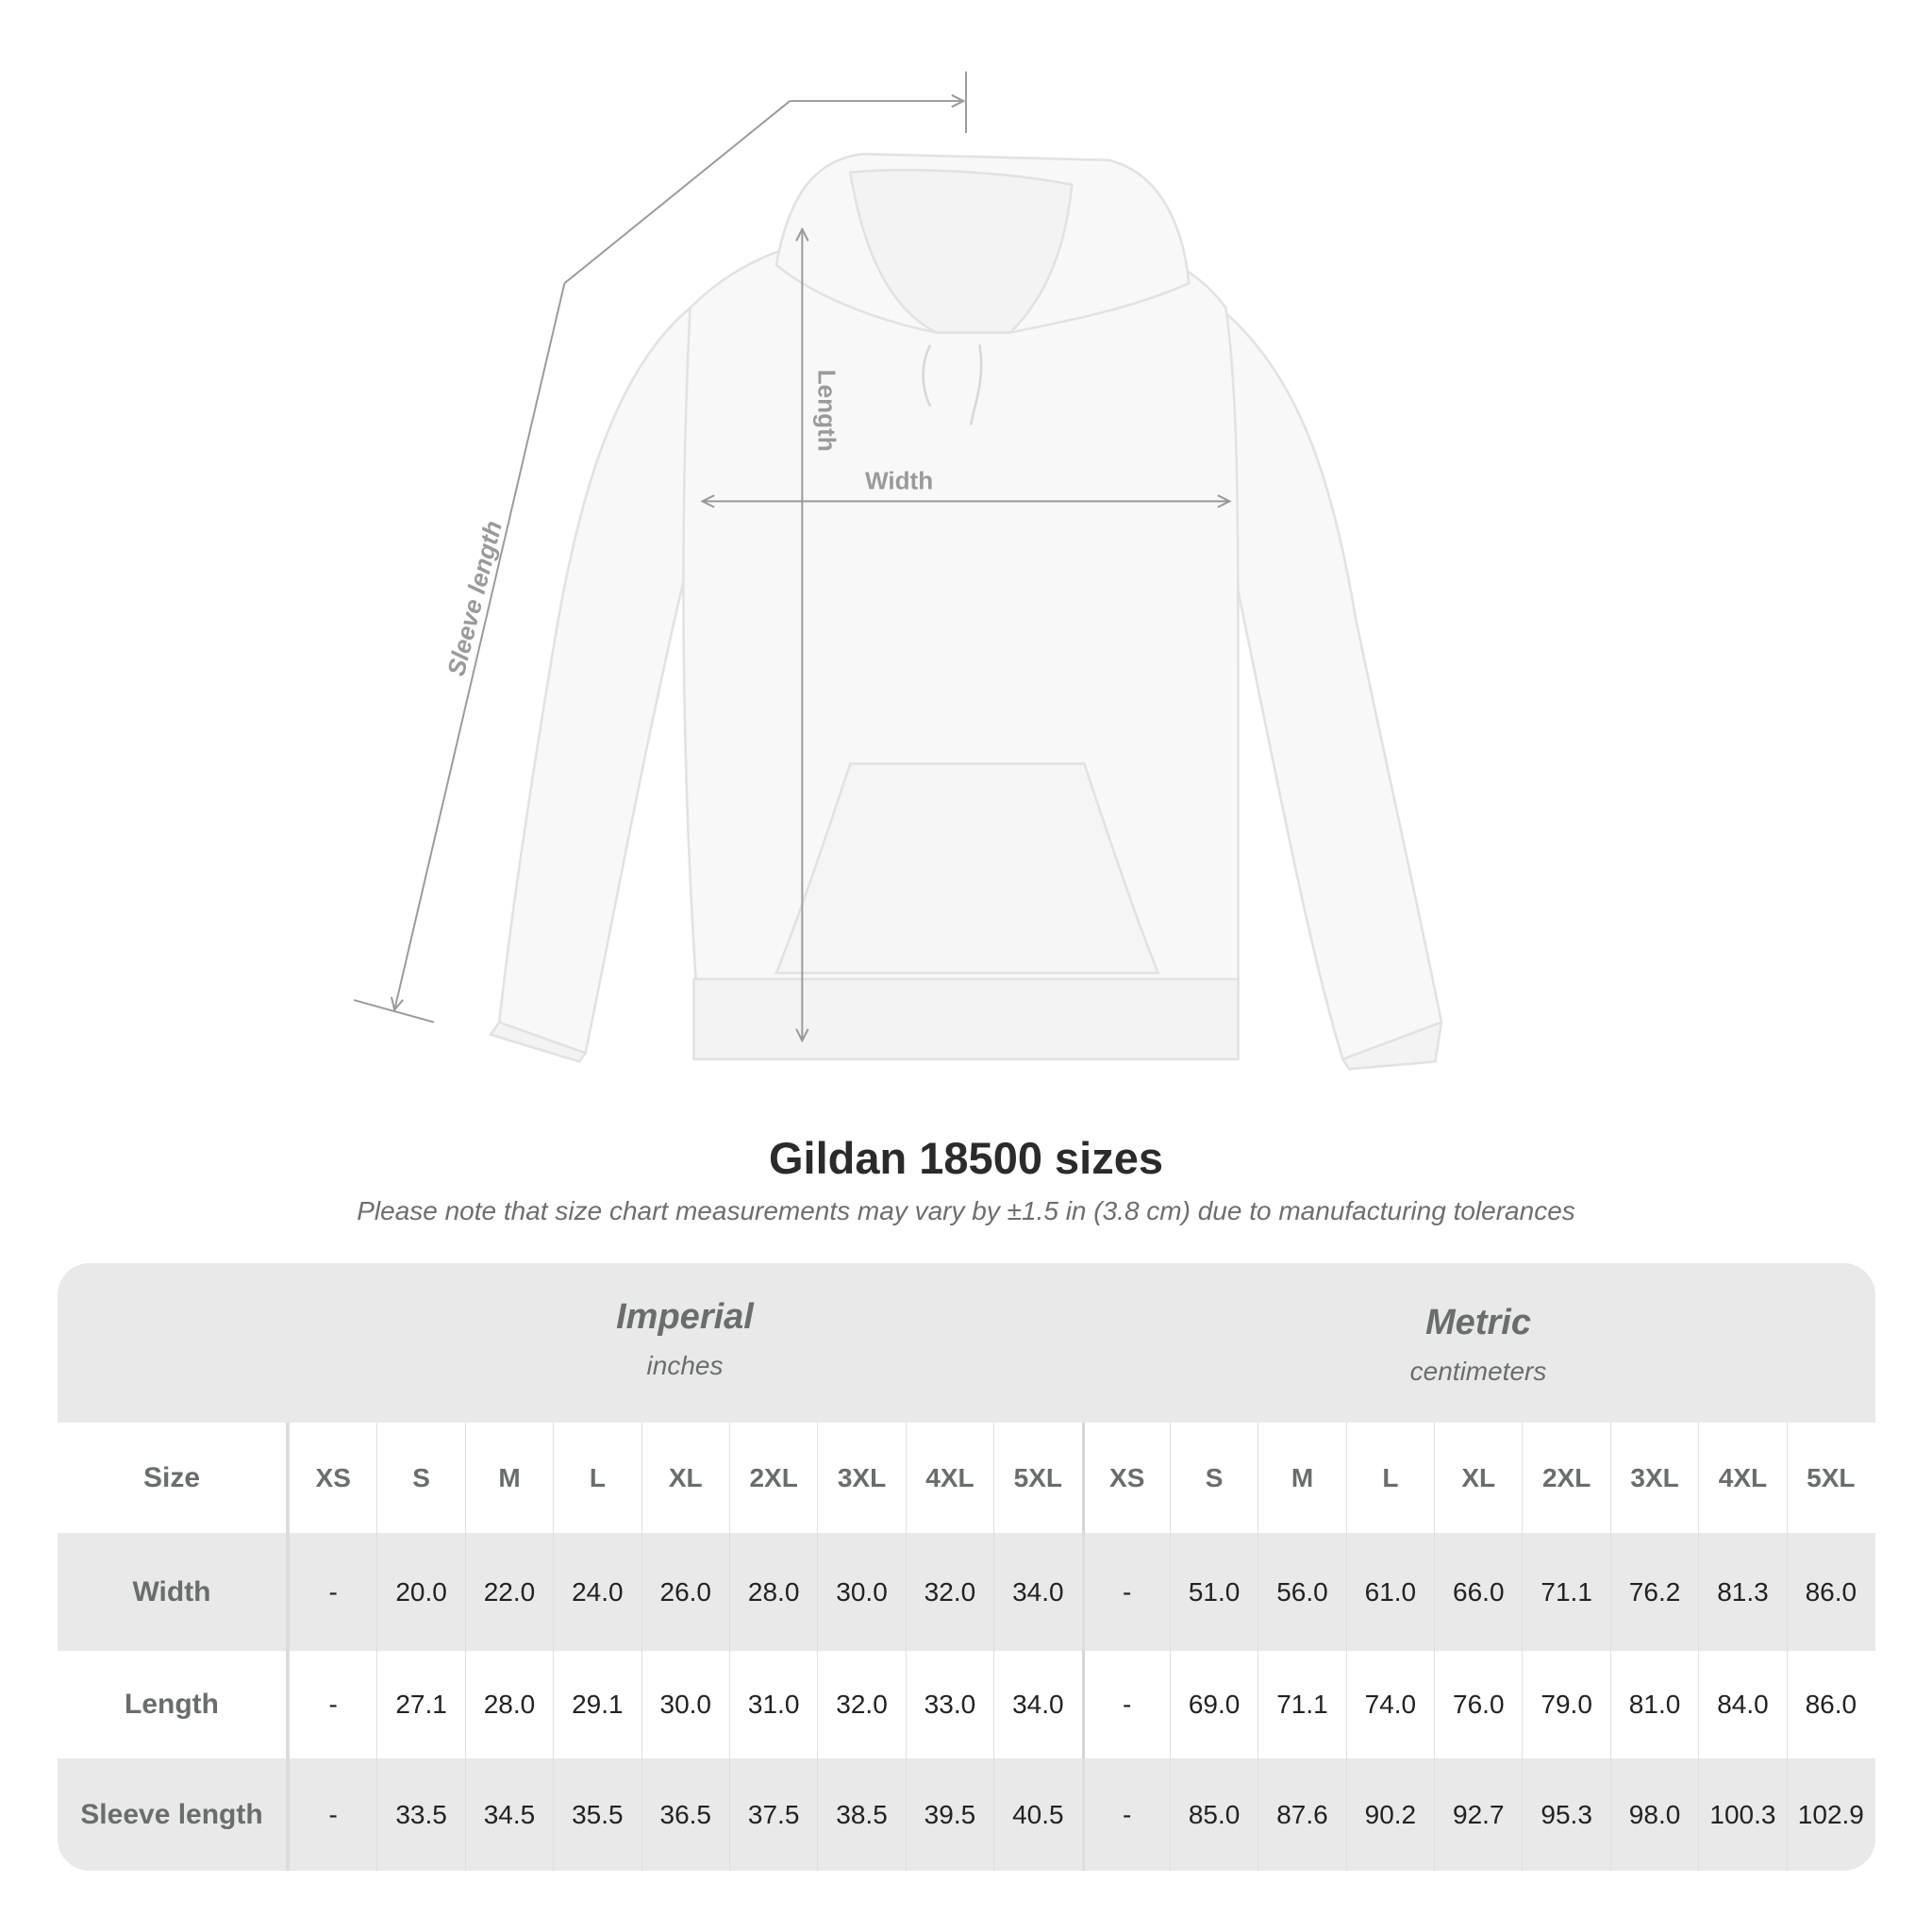 This screenshot has height=1932, width=1932. Describe the element at coordinates (1390, 1704) in the screenshot. I see `value-cell: 74.0` at that location.